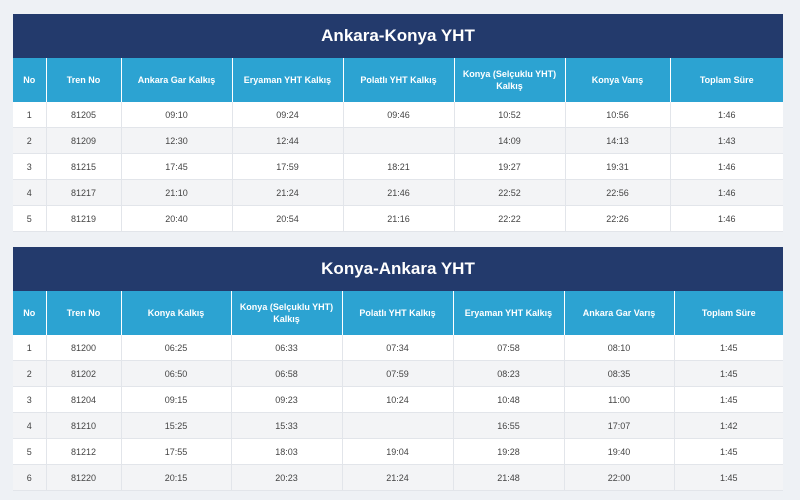  Describe the element at coordinates (84, 451) in the screenshot. I see `table-cell: 81212` at that location.